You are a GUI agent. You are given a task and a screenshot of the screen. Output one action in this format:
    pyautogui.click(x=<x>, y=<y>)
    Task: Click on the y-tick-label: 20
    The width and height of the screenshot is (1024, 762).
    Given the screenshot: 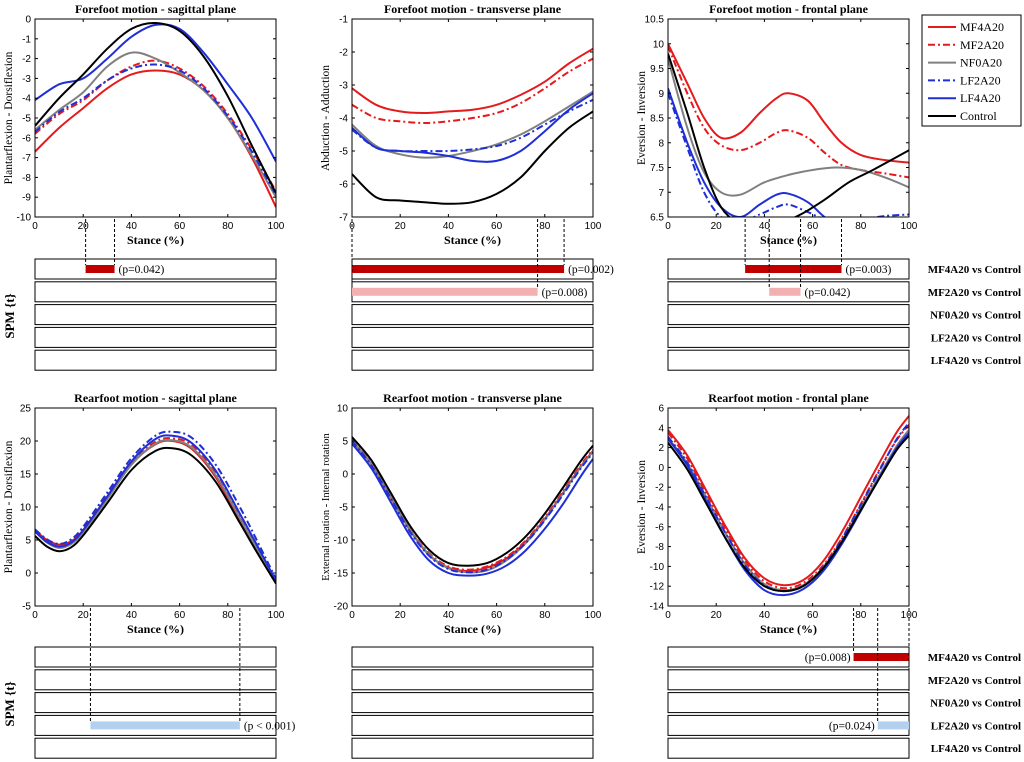 What is the action you would take?
    pyautogui.click(x=26, y=442)
    